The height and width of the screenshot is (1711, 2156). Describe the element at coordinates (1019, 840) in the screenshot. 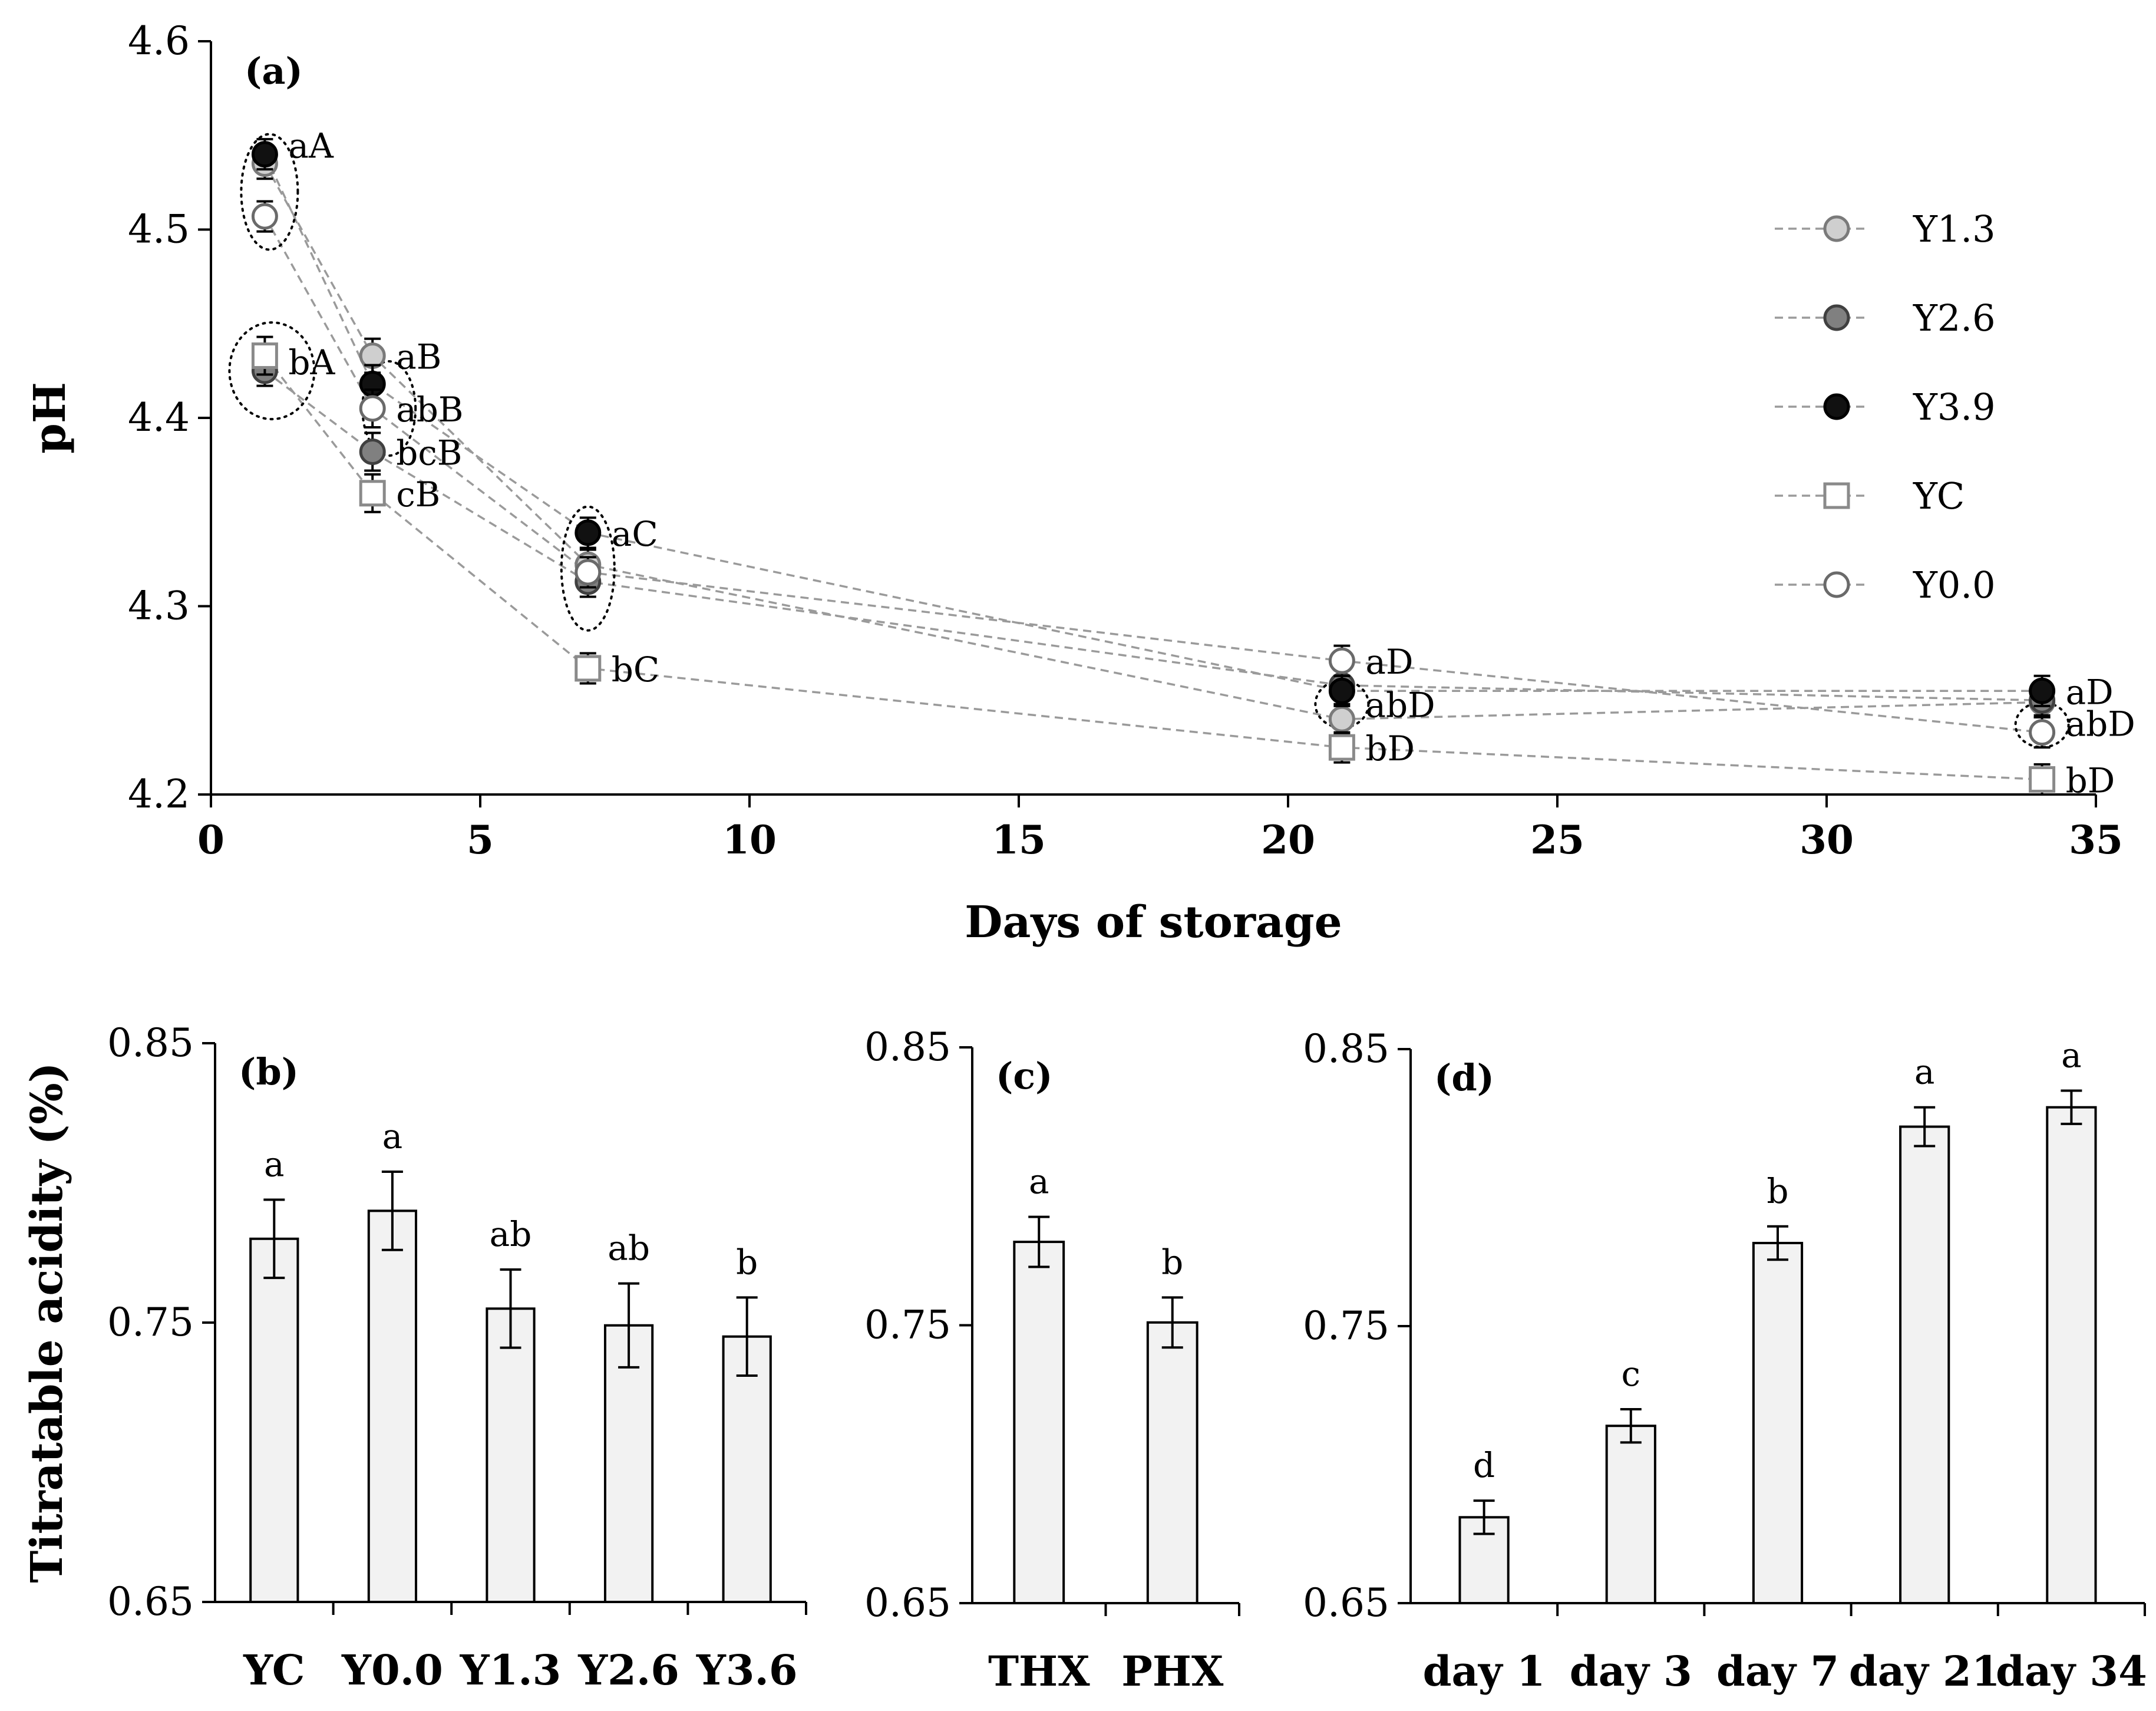

I see `x-tick-label: 15` at that location.